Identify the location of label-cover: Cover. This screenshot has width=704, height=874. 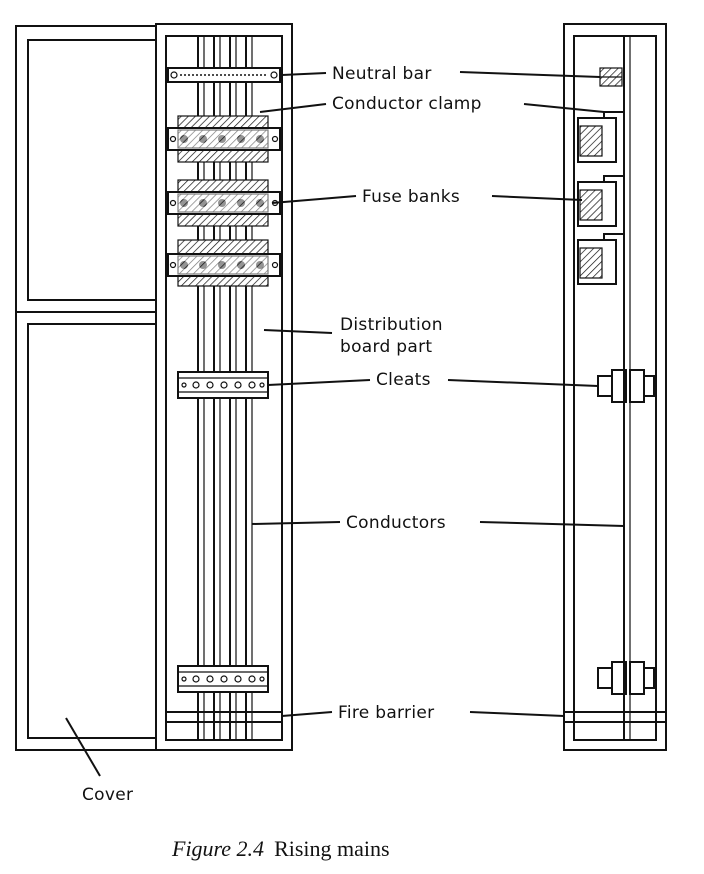
(107, 795).